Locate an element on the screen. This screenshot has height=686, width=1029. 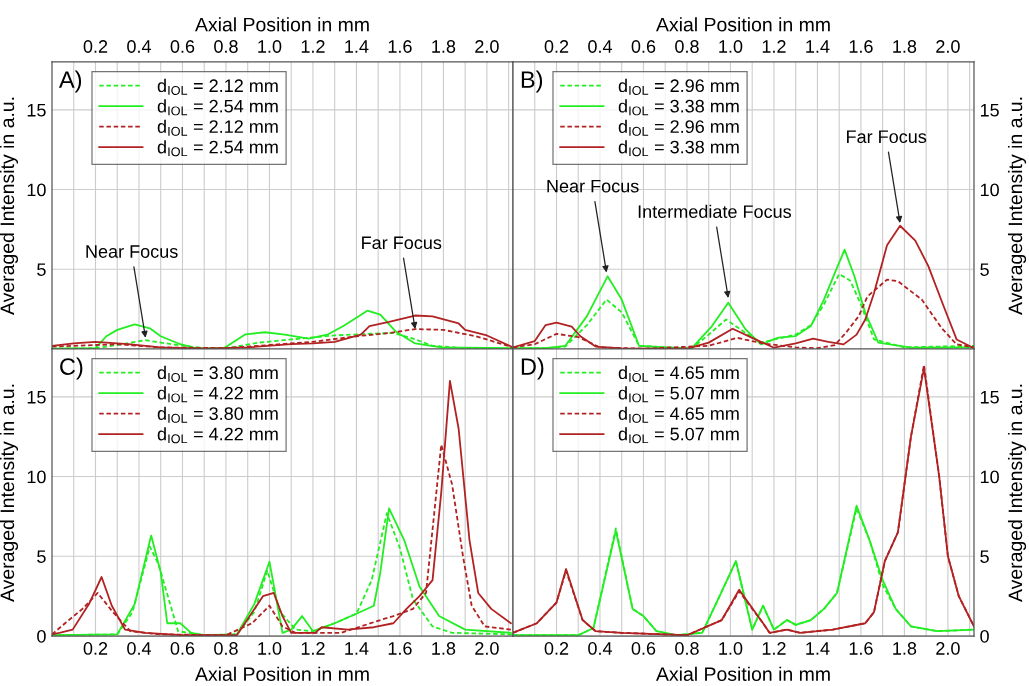
chart-title: D) is located at coordinates (532, 368).